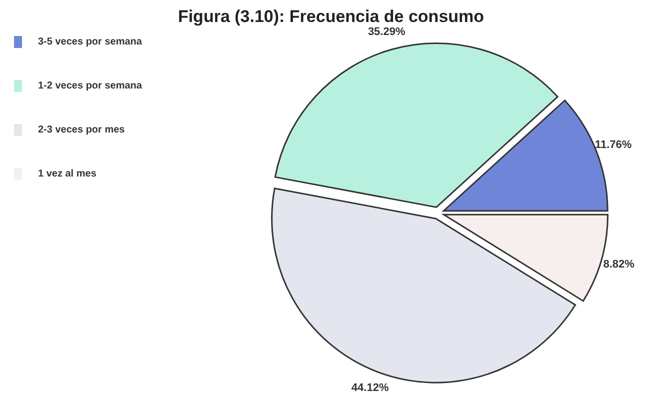 This screenshot has width=662, height=409. I want to click on data-label: 35.29%, so click(387, 32).